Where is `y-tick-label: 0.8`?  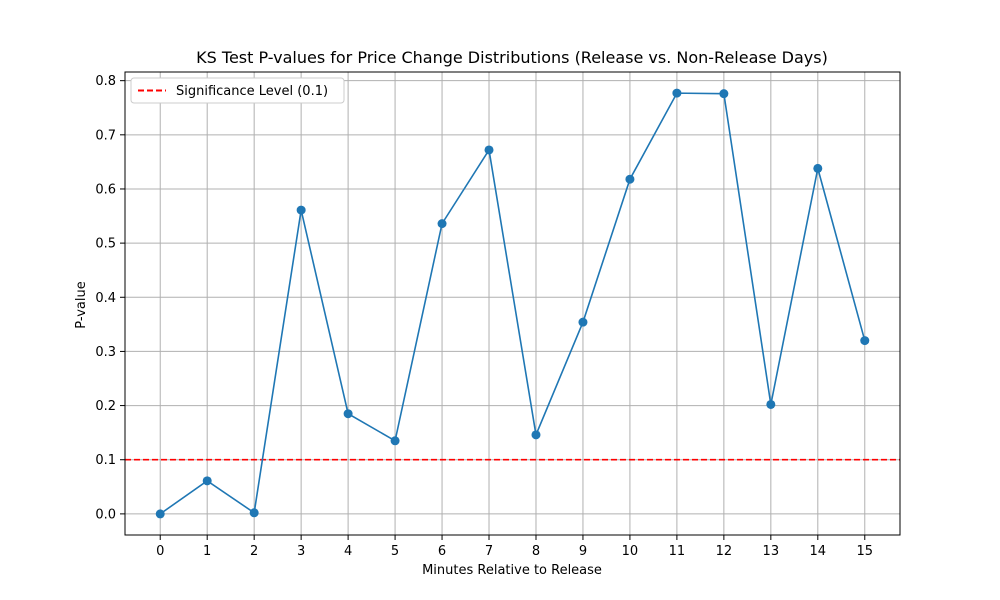
y-tick-label: 0.8 is located at coordinates (105, 81).